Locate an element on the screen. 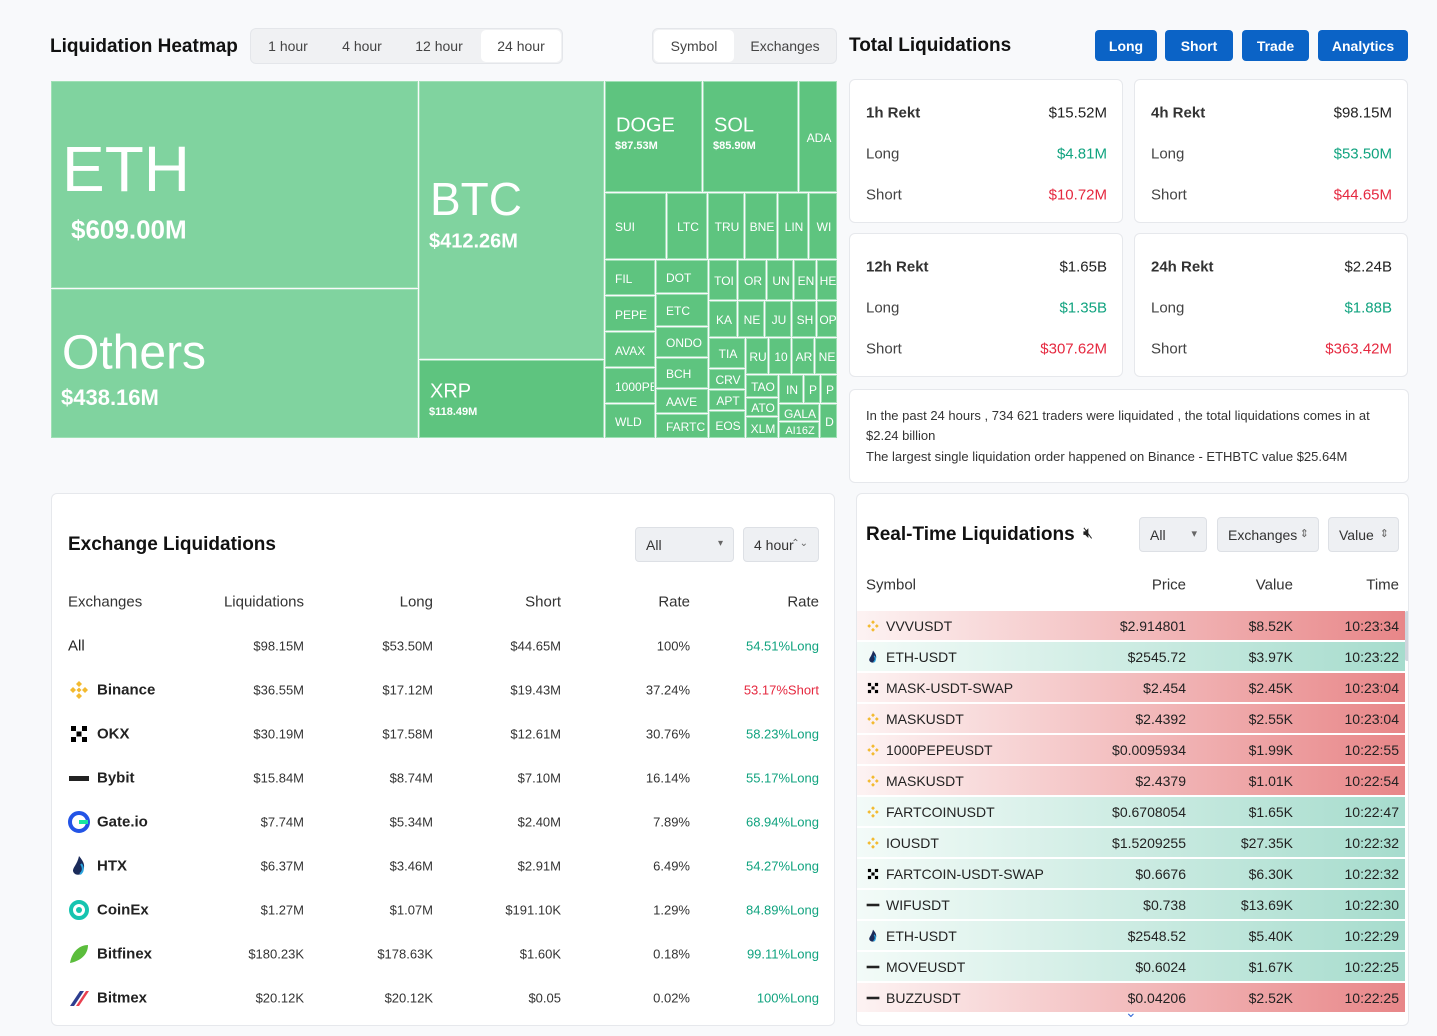 The image size is (1437, 1036). heatmap-cell: ADA is located at coordinates (818, 136).